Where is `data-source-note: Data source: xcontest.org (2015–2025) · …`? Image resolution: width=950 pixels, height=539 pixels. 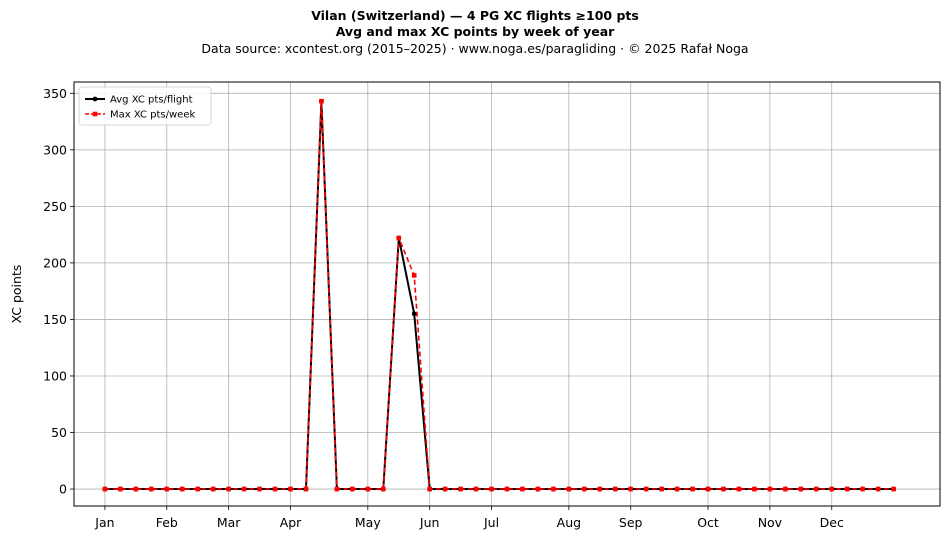
data-source-note: Data source: xcontest.org (2015–2025) · … is located at coordinates (475, 48).